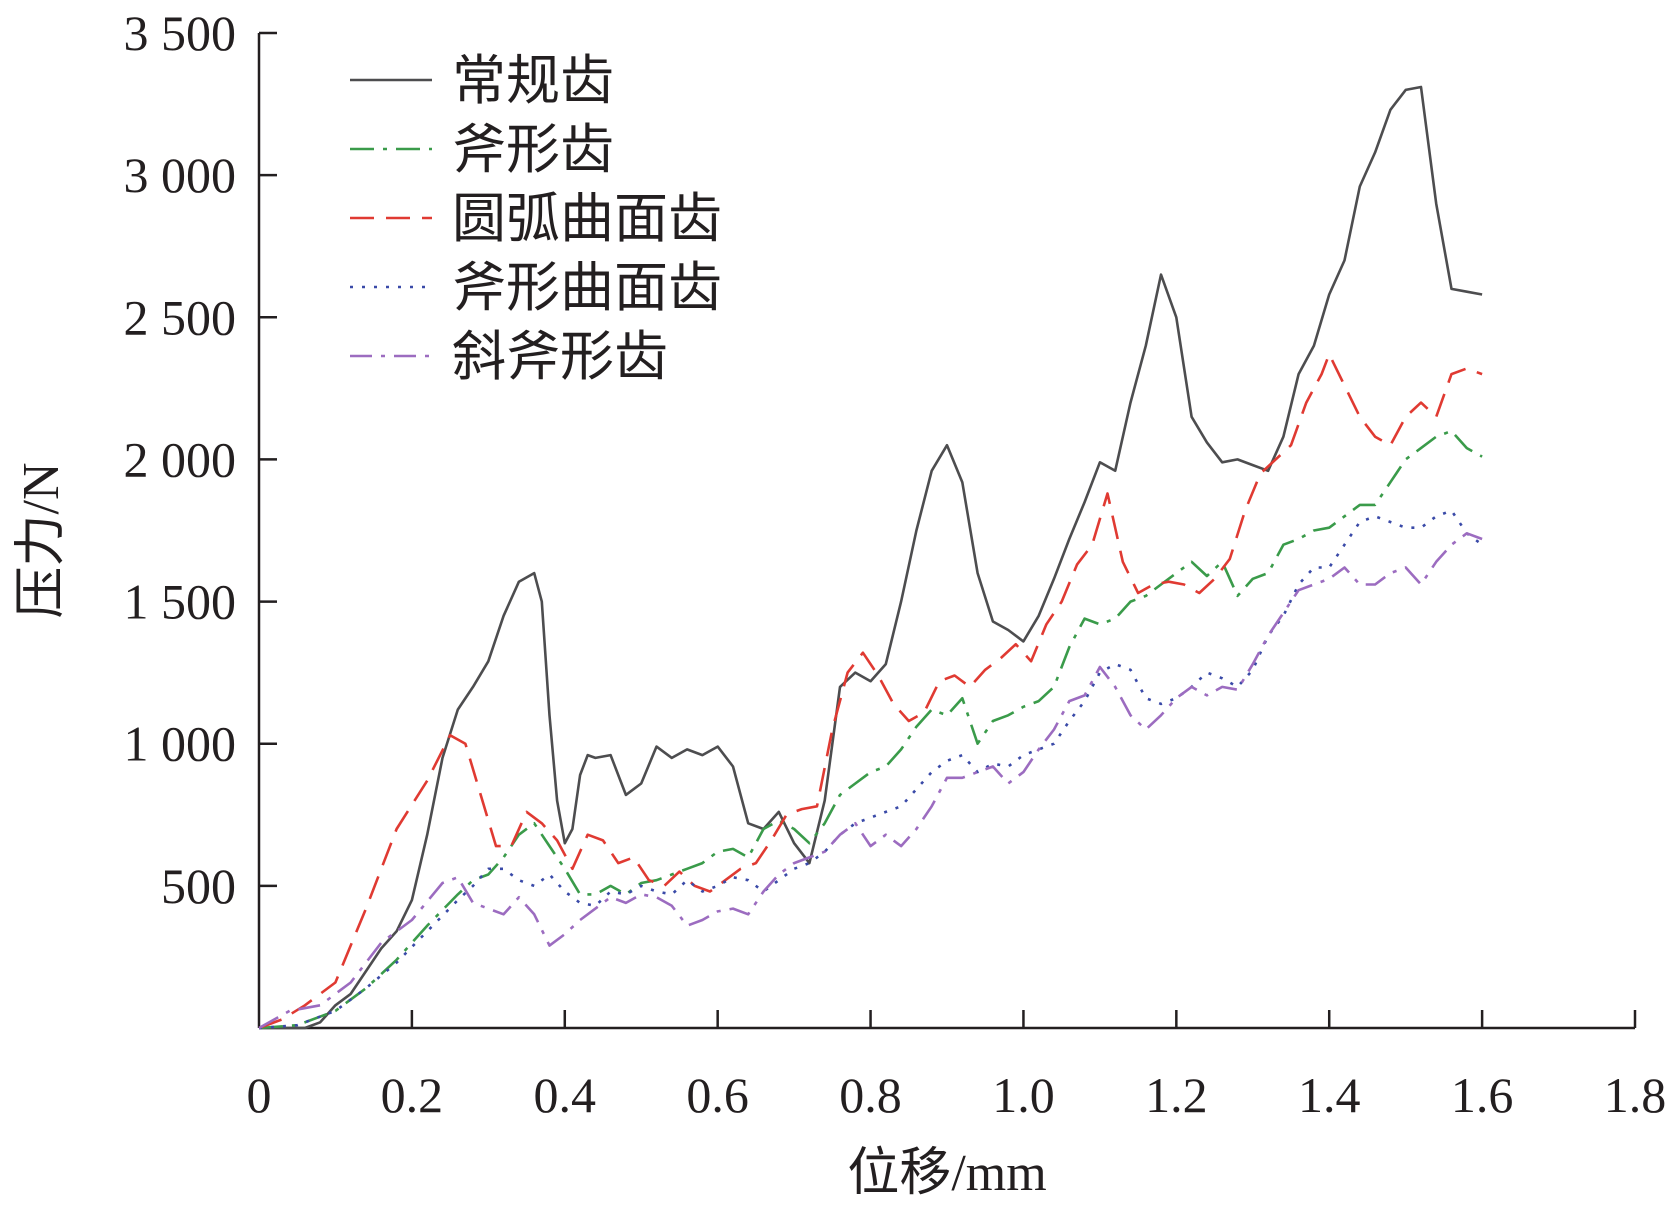 The width and height of the screenshot is (1674, 1208). Describe the element at coordinates (533, 149) in the screenshot. I see `legend-label: 斧形齿` at that location.